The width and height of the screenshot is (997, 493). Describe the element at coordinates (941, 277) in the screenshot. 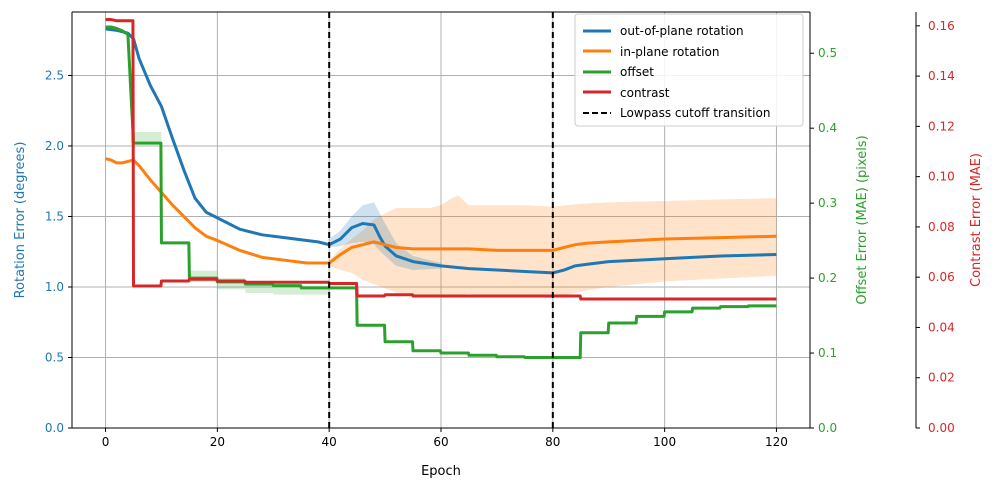

I see `contrast-tick-label: 0.06` at that location.